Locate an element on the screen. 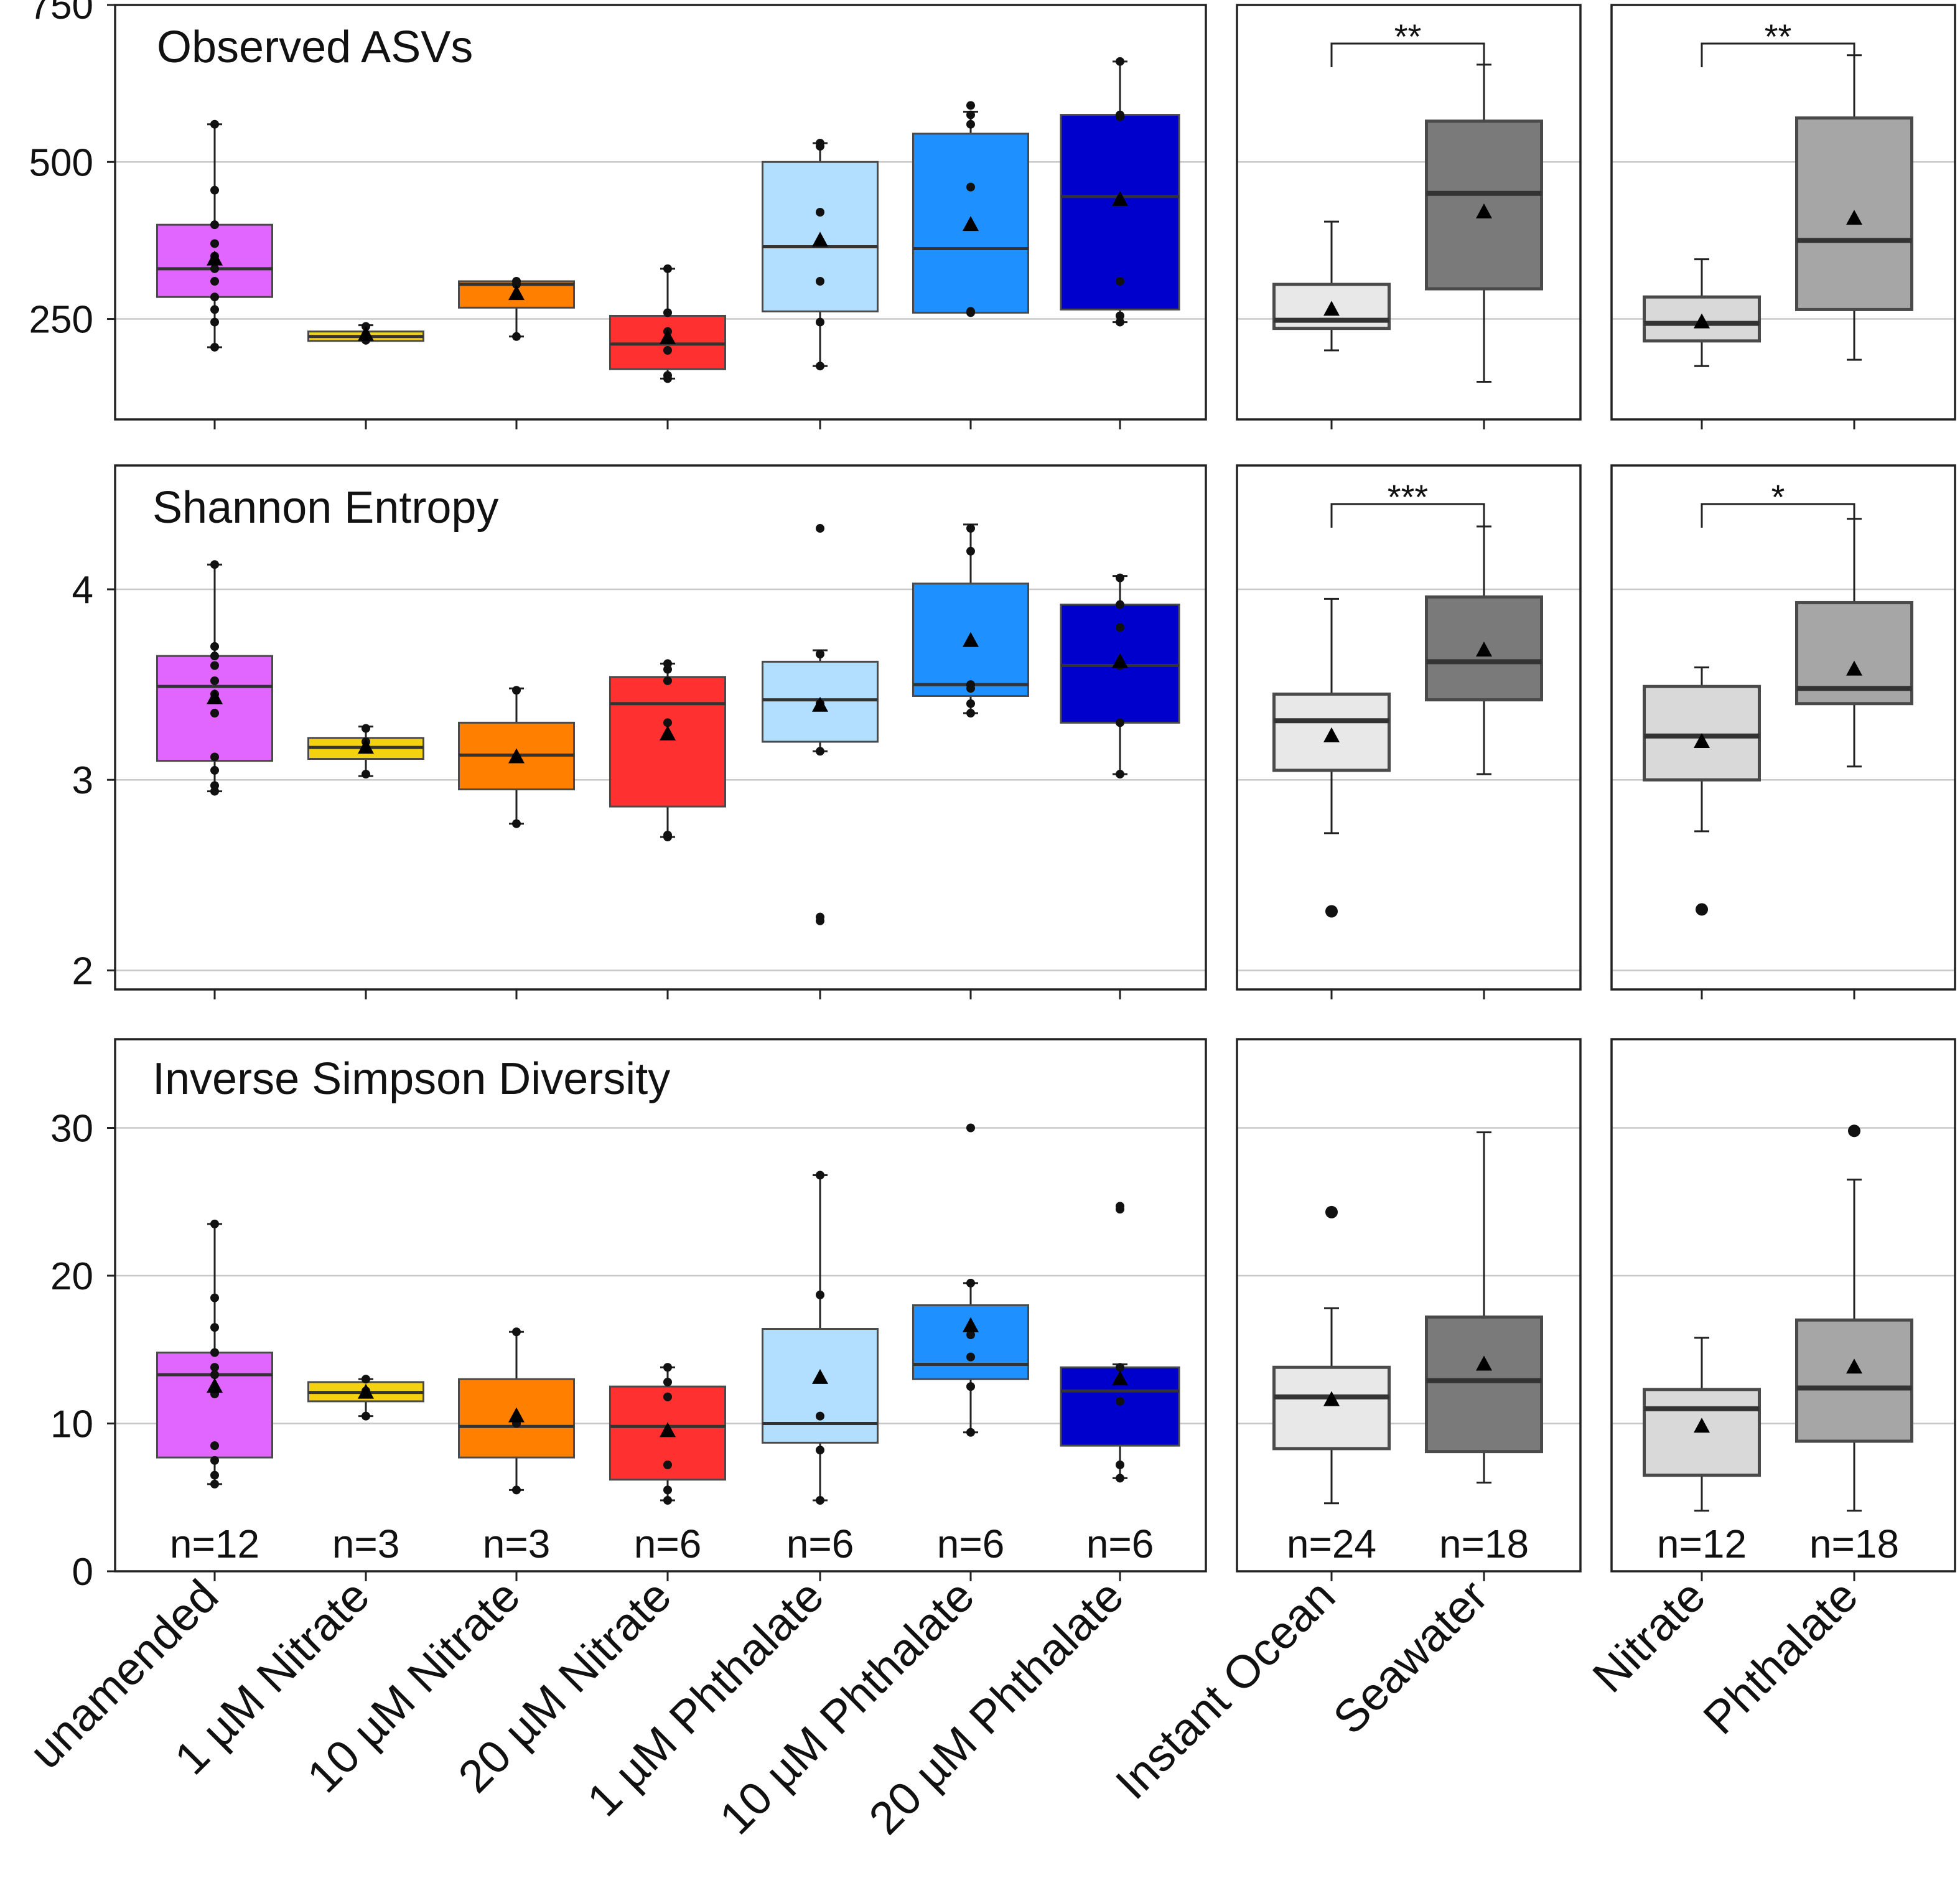  sample-size-label: n=12 is located at coordinates (215, 1543).